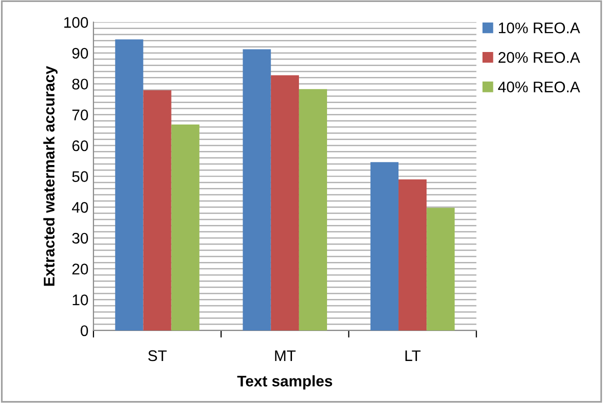  I want to click on y-tick-label: 70, so click(80, 115).